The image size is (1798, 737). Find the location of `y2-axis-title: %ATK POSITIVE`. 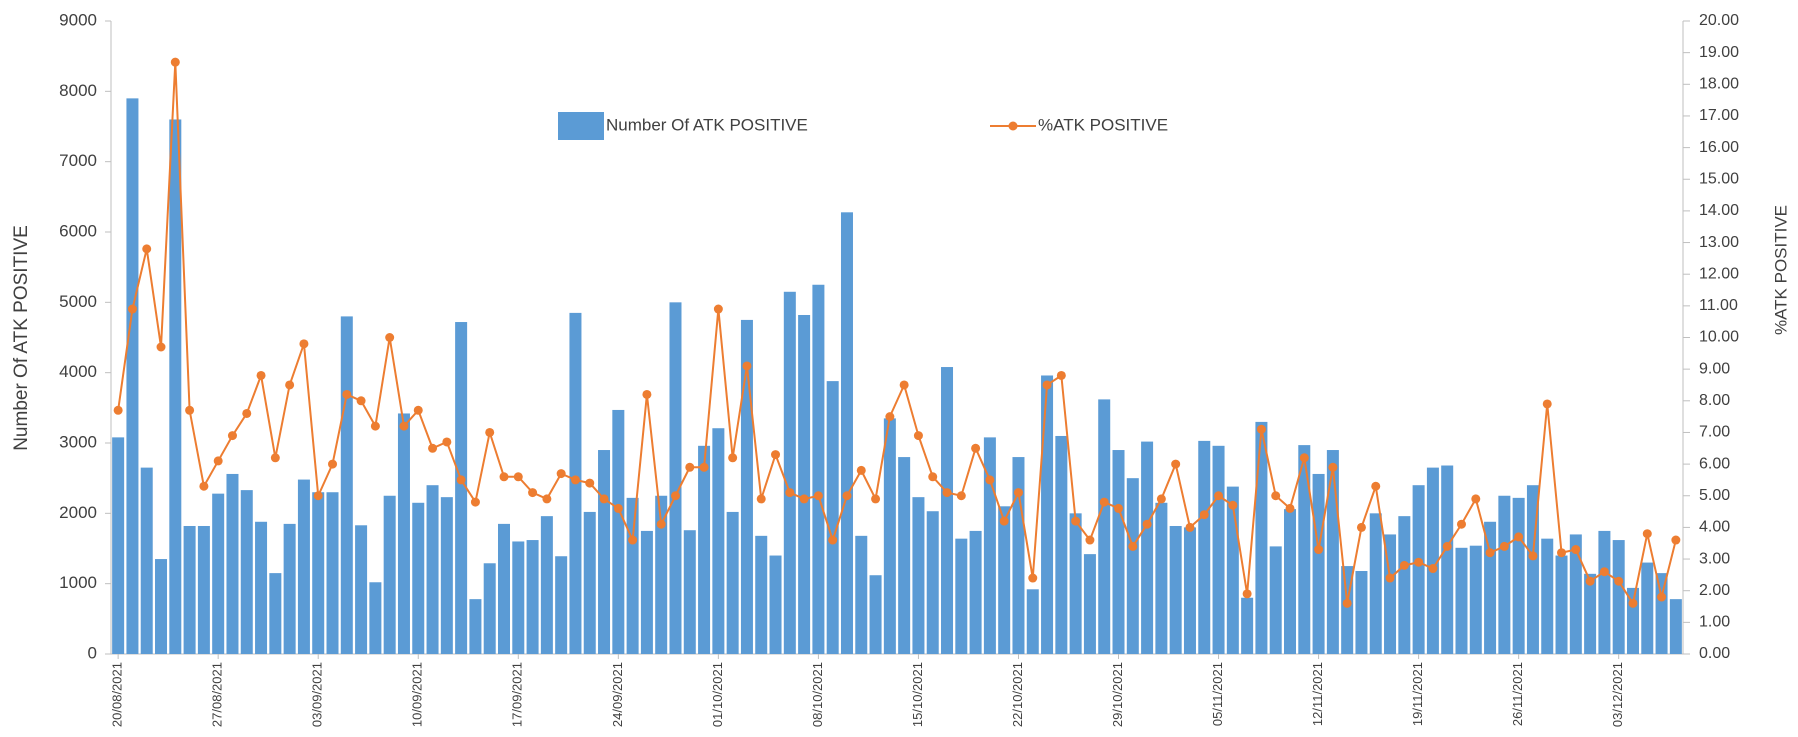

y2-axis-title: %ATK POSITIVE is located at coordinates (1780, 270).